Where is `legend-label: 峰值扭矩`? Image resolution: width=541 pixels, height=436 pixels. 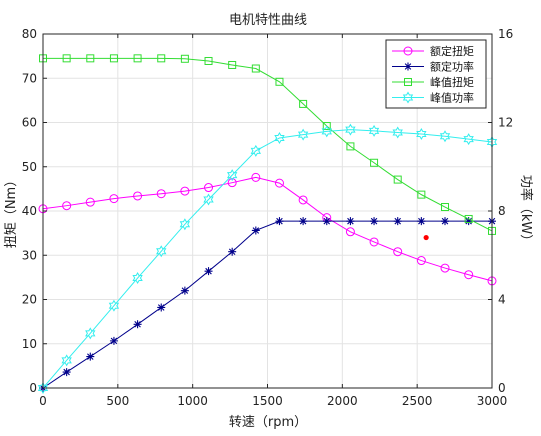 legend-label: 峰值扭矩 is located at coordinates (452, 82).